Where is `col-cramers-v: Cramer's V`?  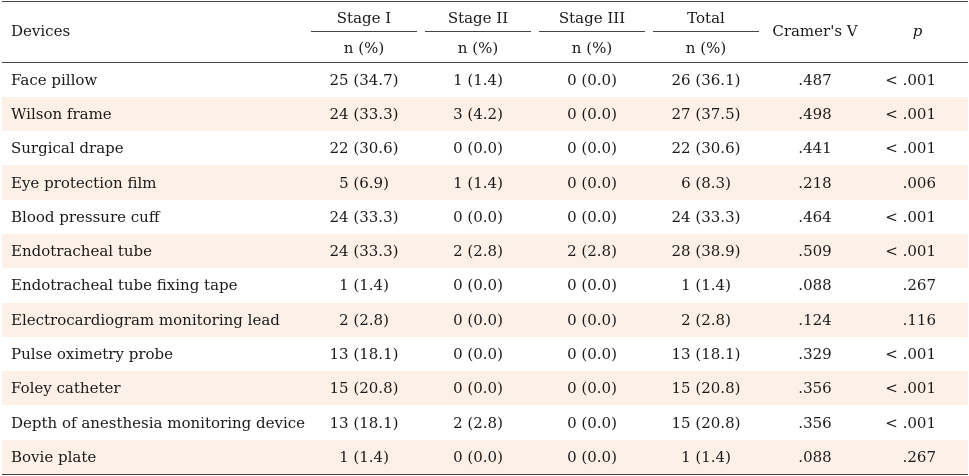
col-cramers-v: Cramer's V is located at coordinates (815, 31).